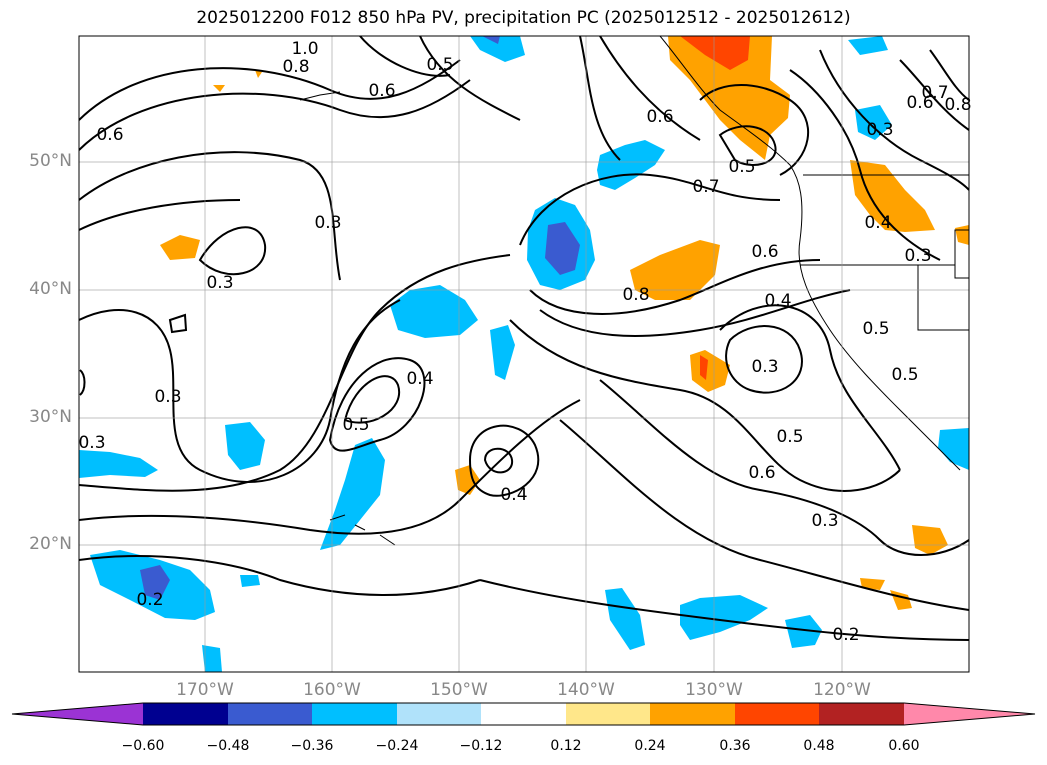  I want to click on lat-label: 50°N, so click(50, 161).